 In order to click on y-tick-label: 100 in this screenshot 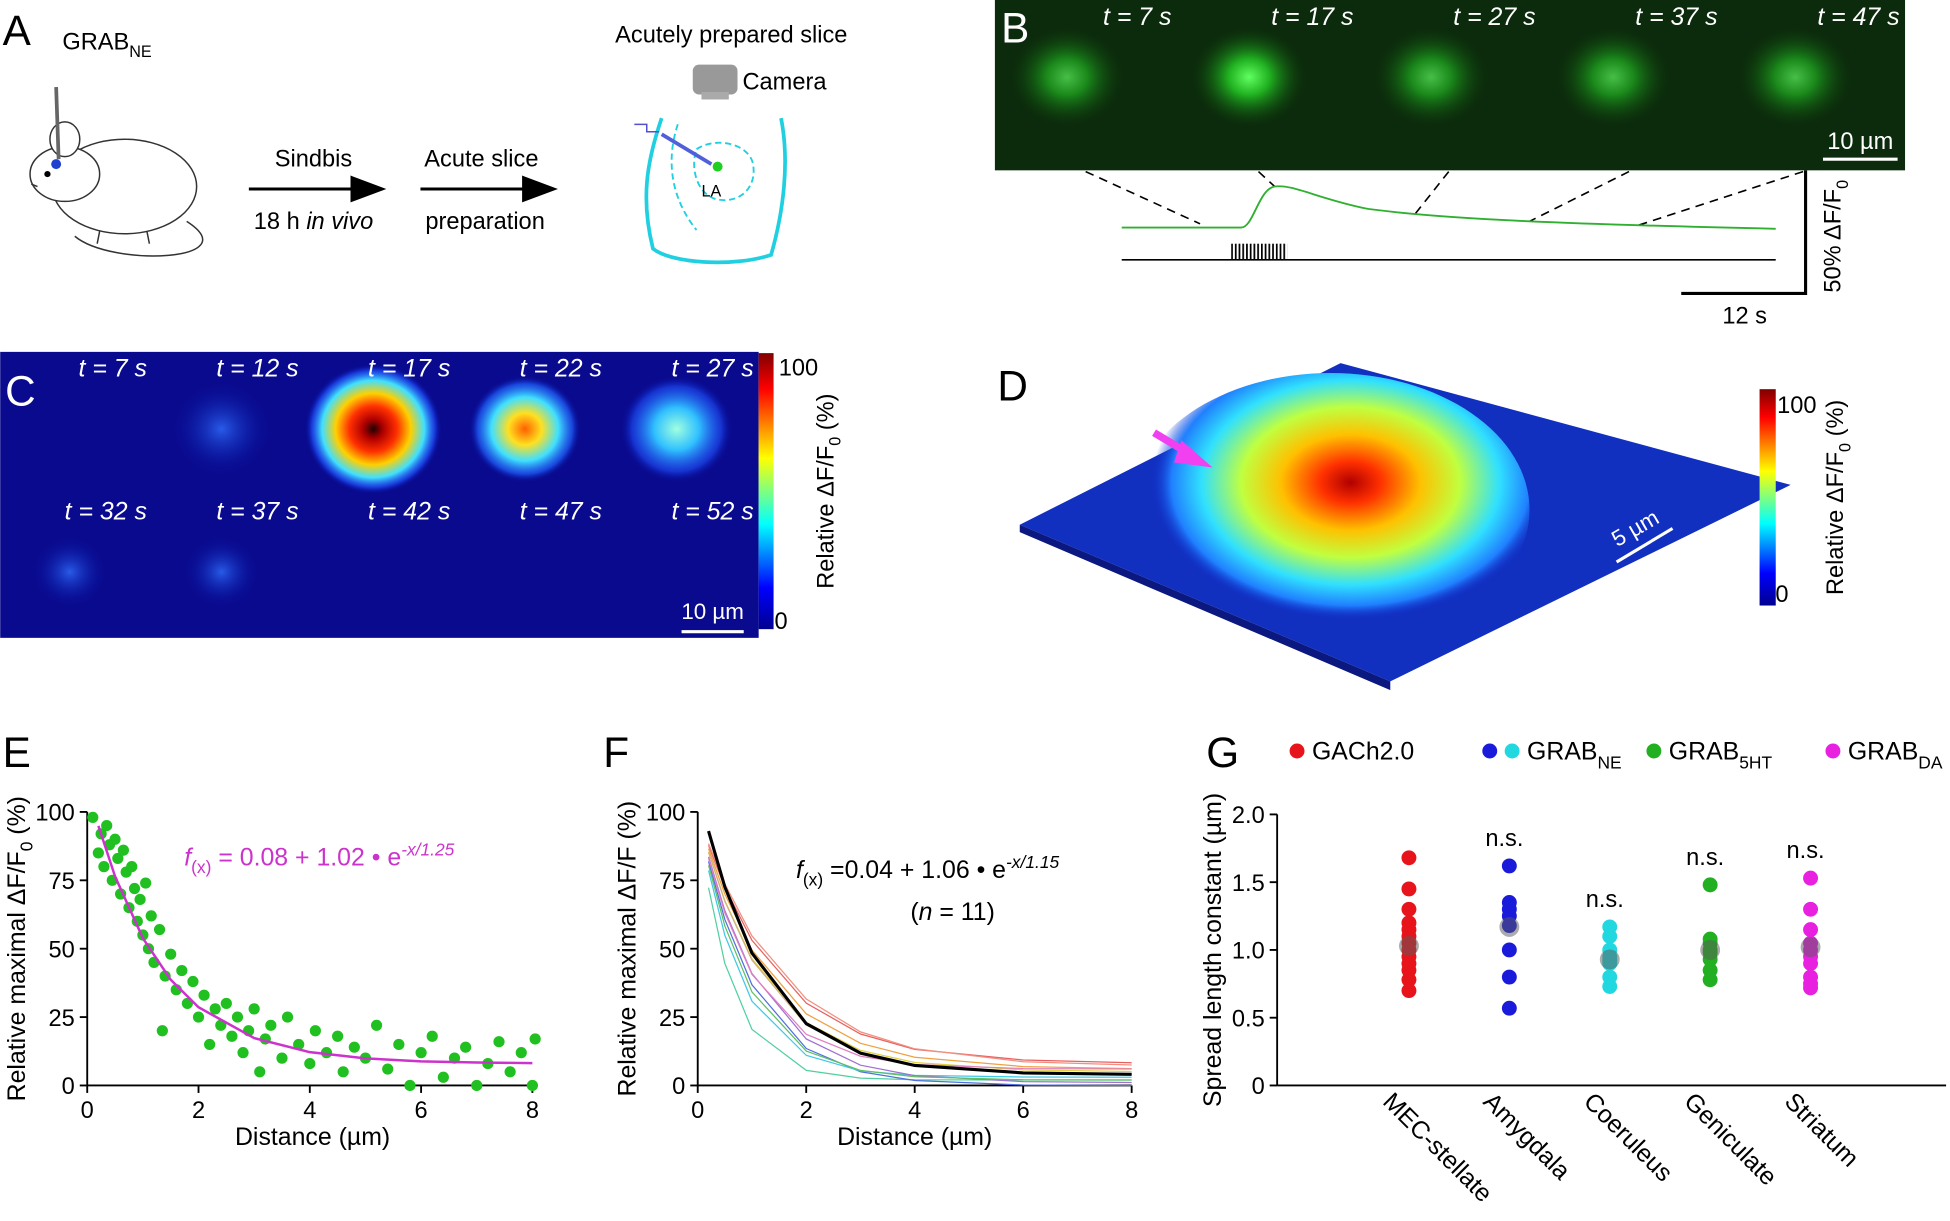, I will do `click(54, 814)`.